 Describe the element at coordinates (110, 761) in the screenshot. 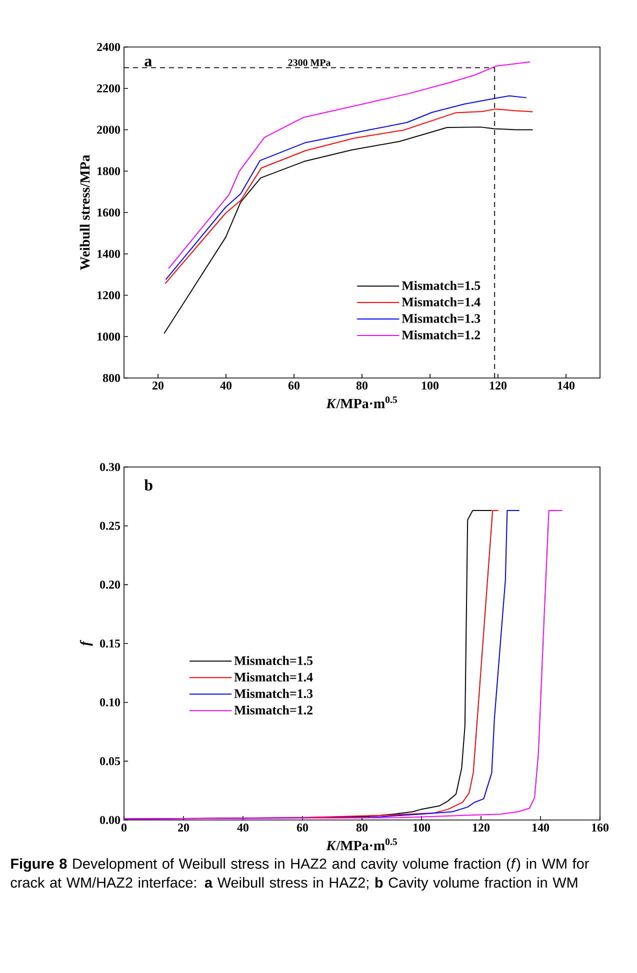

I see `y-tick-label: 0.05` at that location.